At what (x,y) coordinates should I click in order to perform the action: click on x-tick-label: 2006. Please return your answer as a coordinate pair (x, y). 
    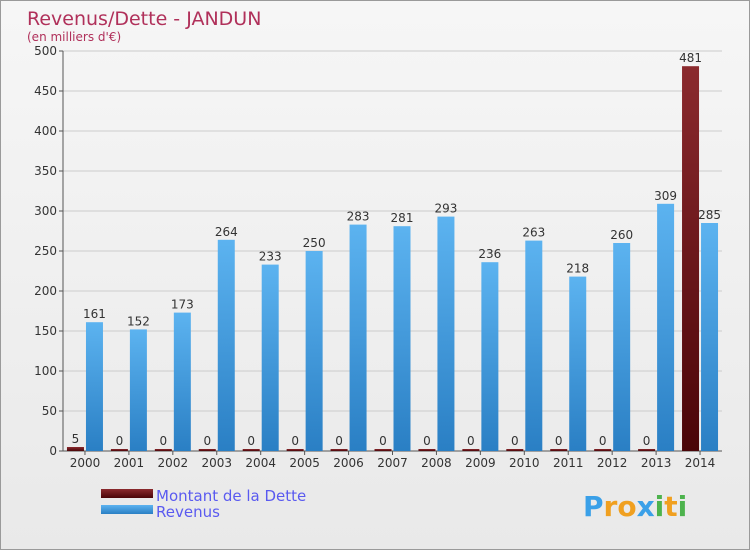
    Looking at the image, I should click on (348, 463).